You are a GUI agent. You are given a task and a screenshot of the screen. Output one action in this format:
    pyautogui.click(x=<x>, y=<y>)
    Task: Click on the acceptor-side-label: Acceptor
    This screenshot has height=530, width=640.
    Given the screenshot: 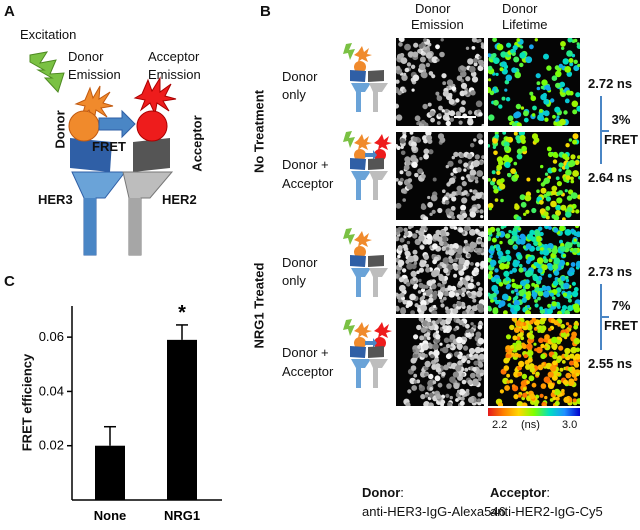 What is the action you would take?
    pyautogui.click(x=197, y=143)
    